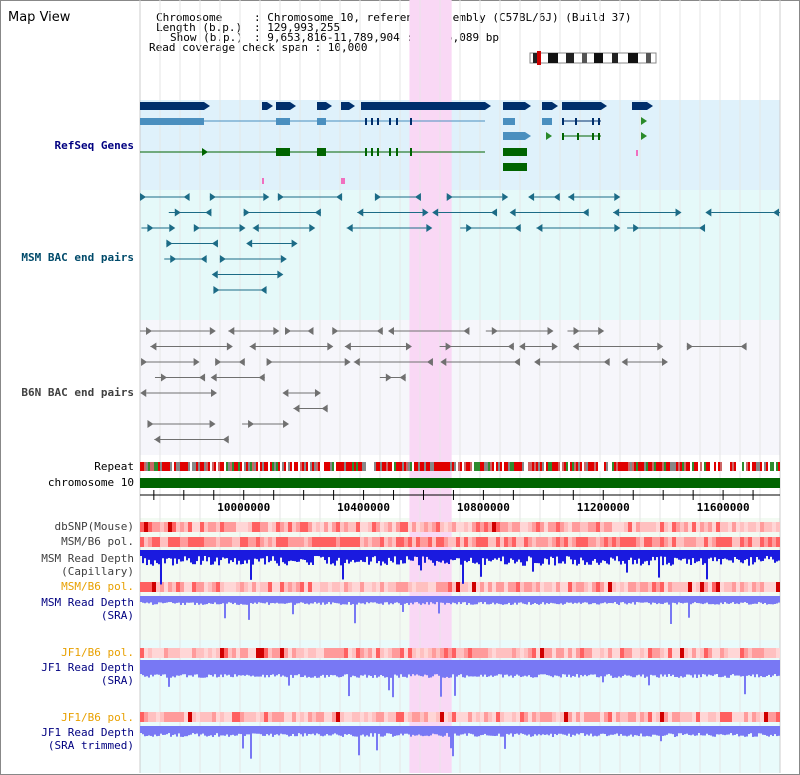 This screenshot has height=775, width=800. What do you see at coordinates (77, 392) in the screenshot?
I see `track-label-b6n-bac: B6N BAC end pairs` at bounding box center [77, 392].